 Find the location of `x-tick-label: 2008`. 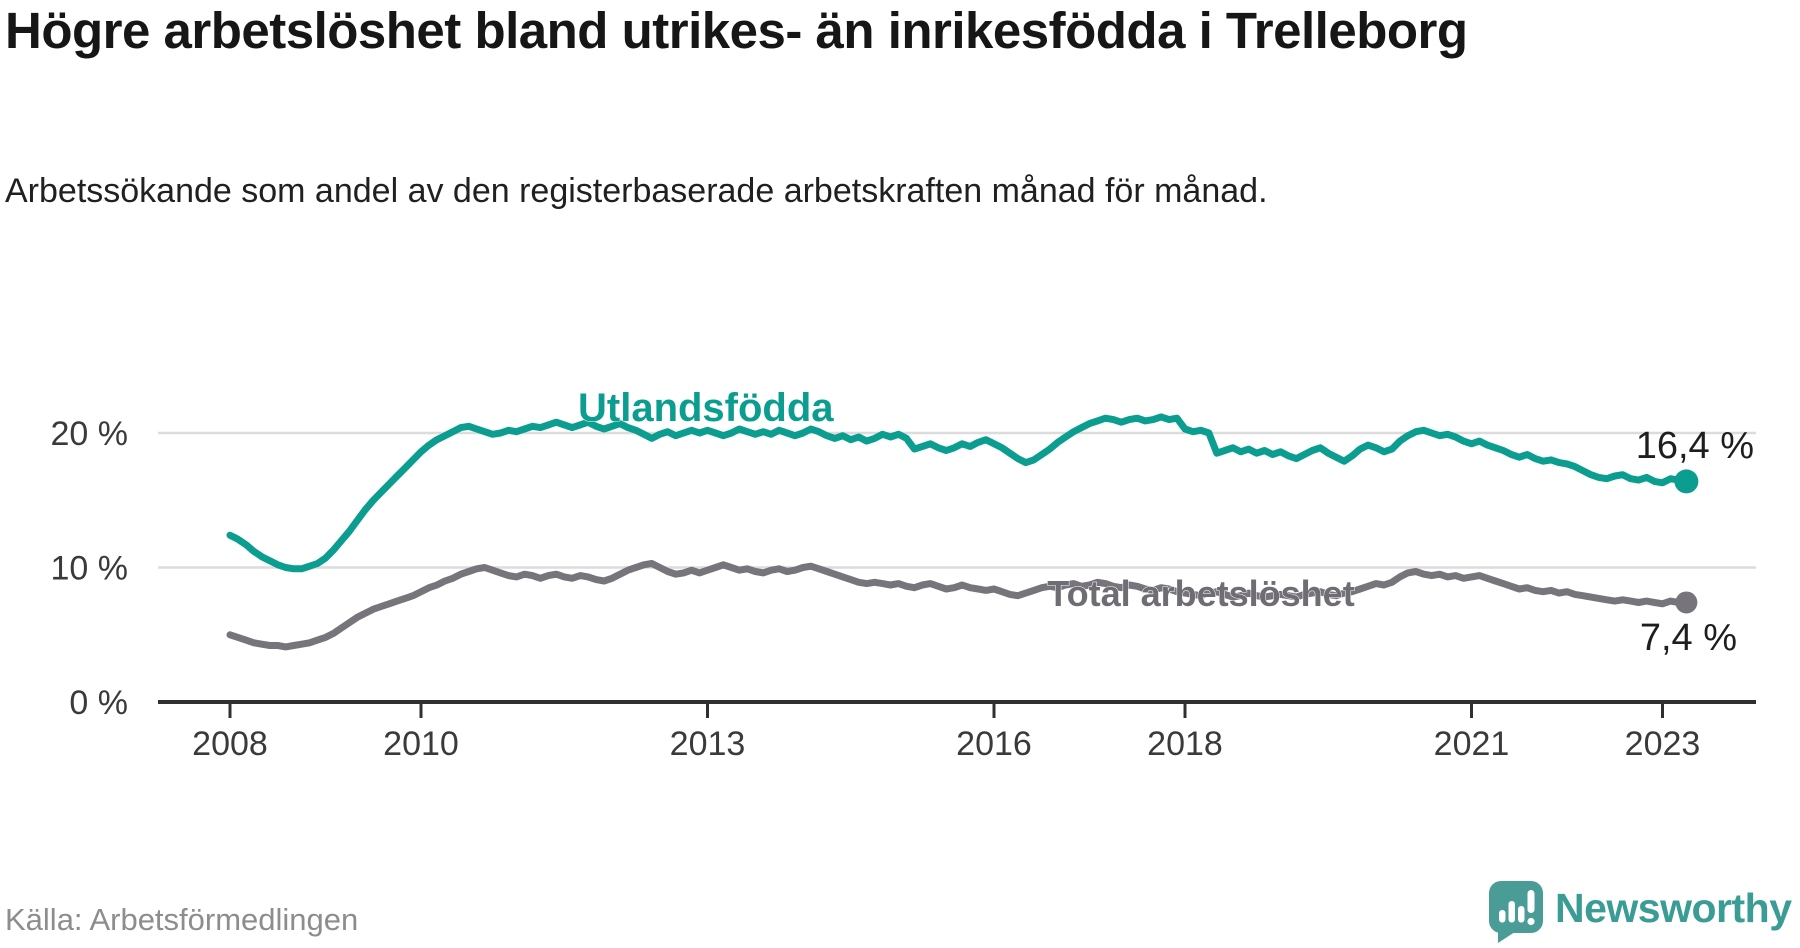

x-tick-label: 2008 is located at coordinates (230, 744).